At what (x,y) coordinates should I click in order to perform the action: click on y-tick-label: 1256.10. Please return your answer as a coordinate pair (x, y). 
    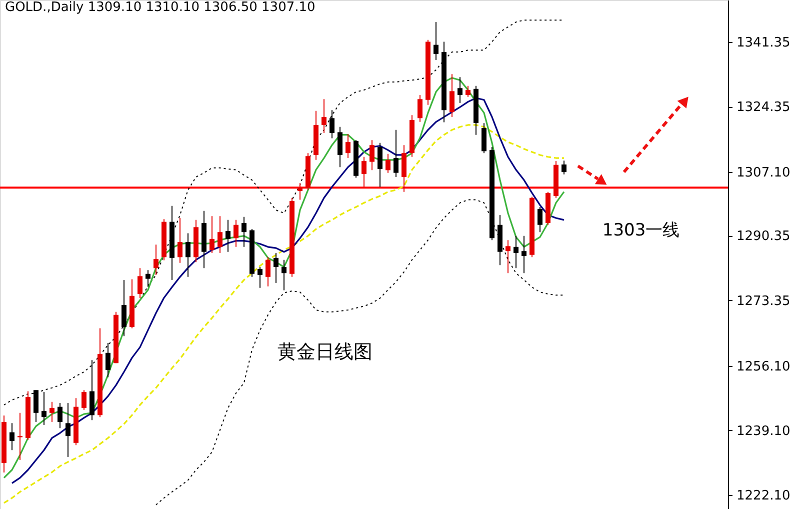
    Looking at the image, I should click on (763, 366).